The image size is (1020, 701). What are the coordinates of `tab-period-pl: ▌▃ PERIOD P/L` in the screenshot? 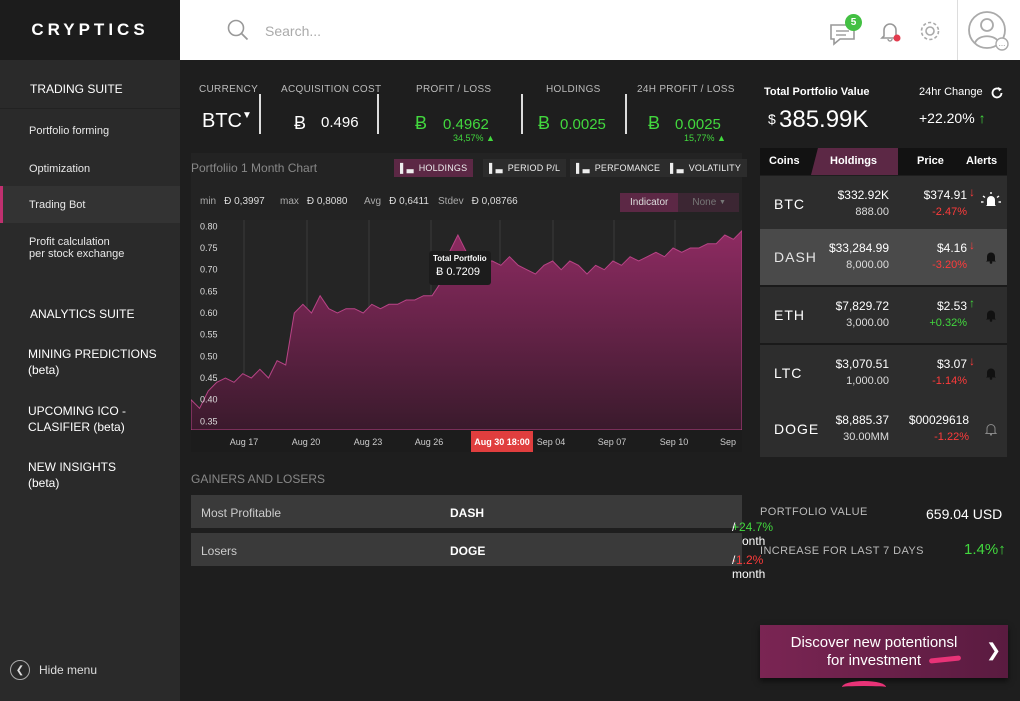 It's located at (525, 168).